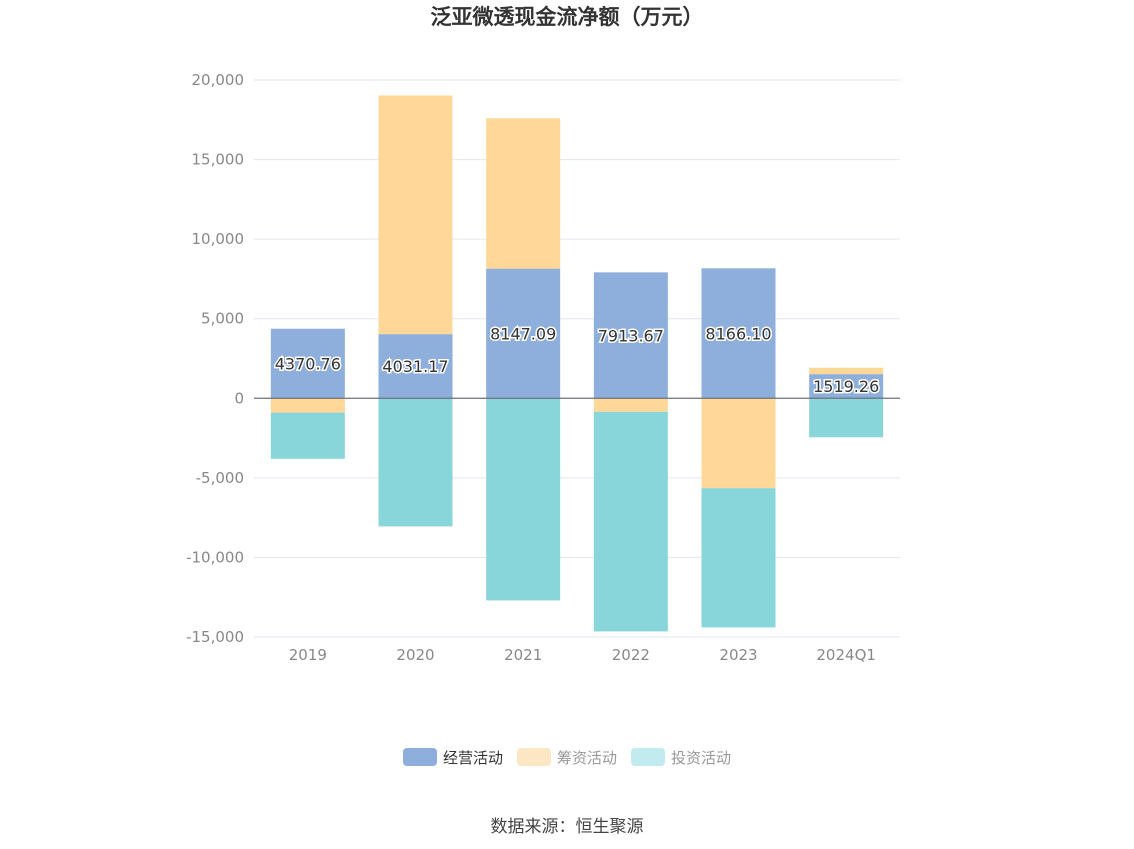 The width and height of the screenshot is (1134, 849). I want to click on data-label-2019: 4370.76, so click(308, 364).